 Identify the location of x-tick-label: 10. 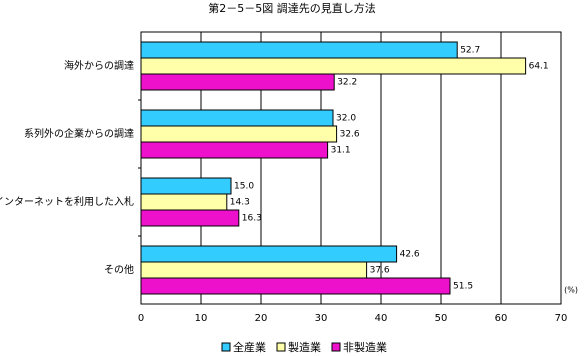
(201, 318).